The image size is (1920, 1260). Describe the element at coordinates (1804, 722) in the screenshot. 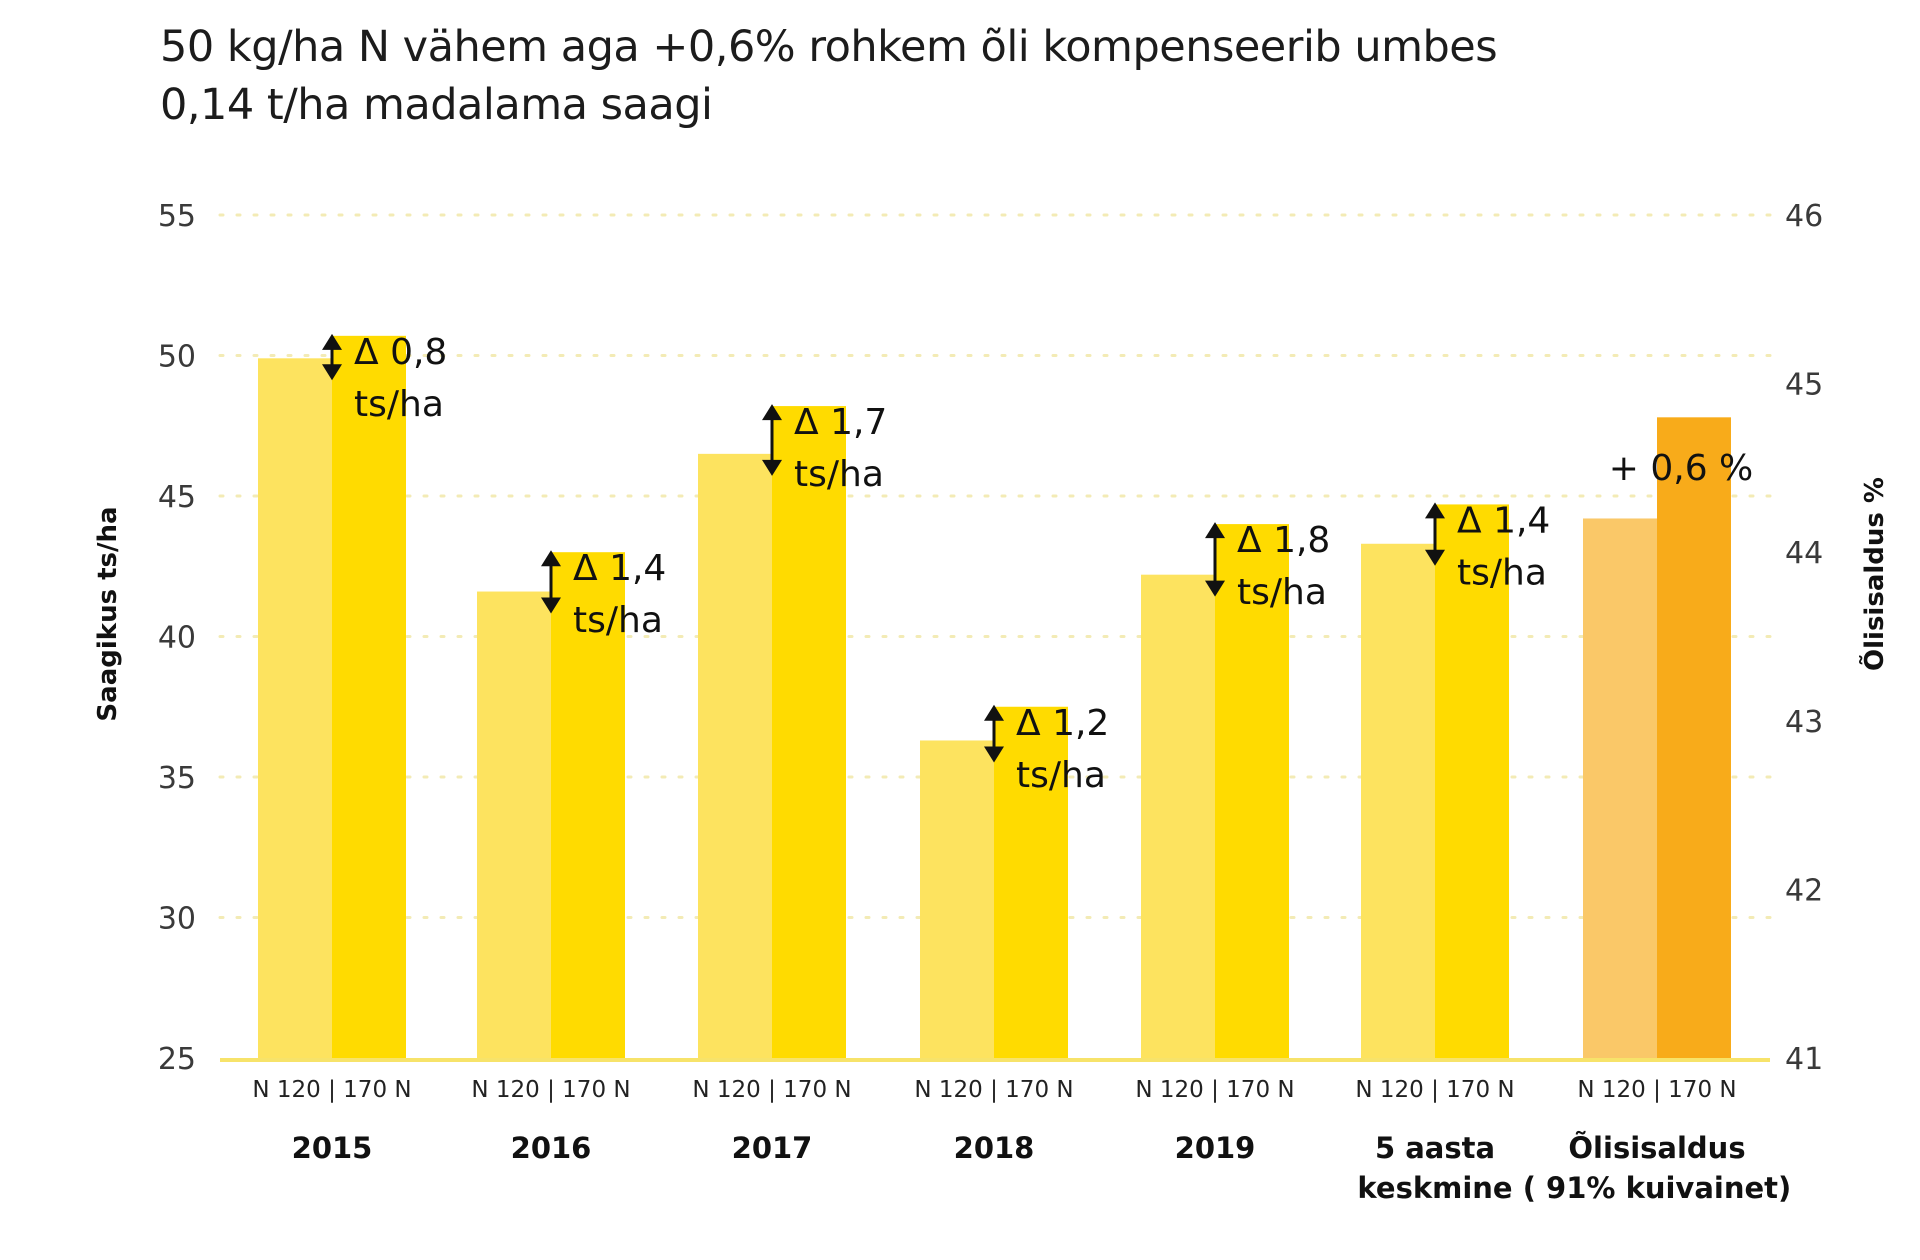

I see `y-right-tick-label: 43` at that location.